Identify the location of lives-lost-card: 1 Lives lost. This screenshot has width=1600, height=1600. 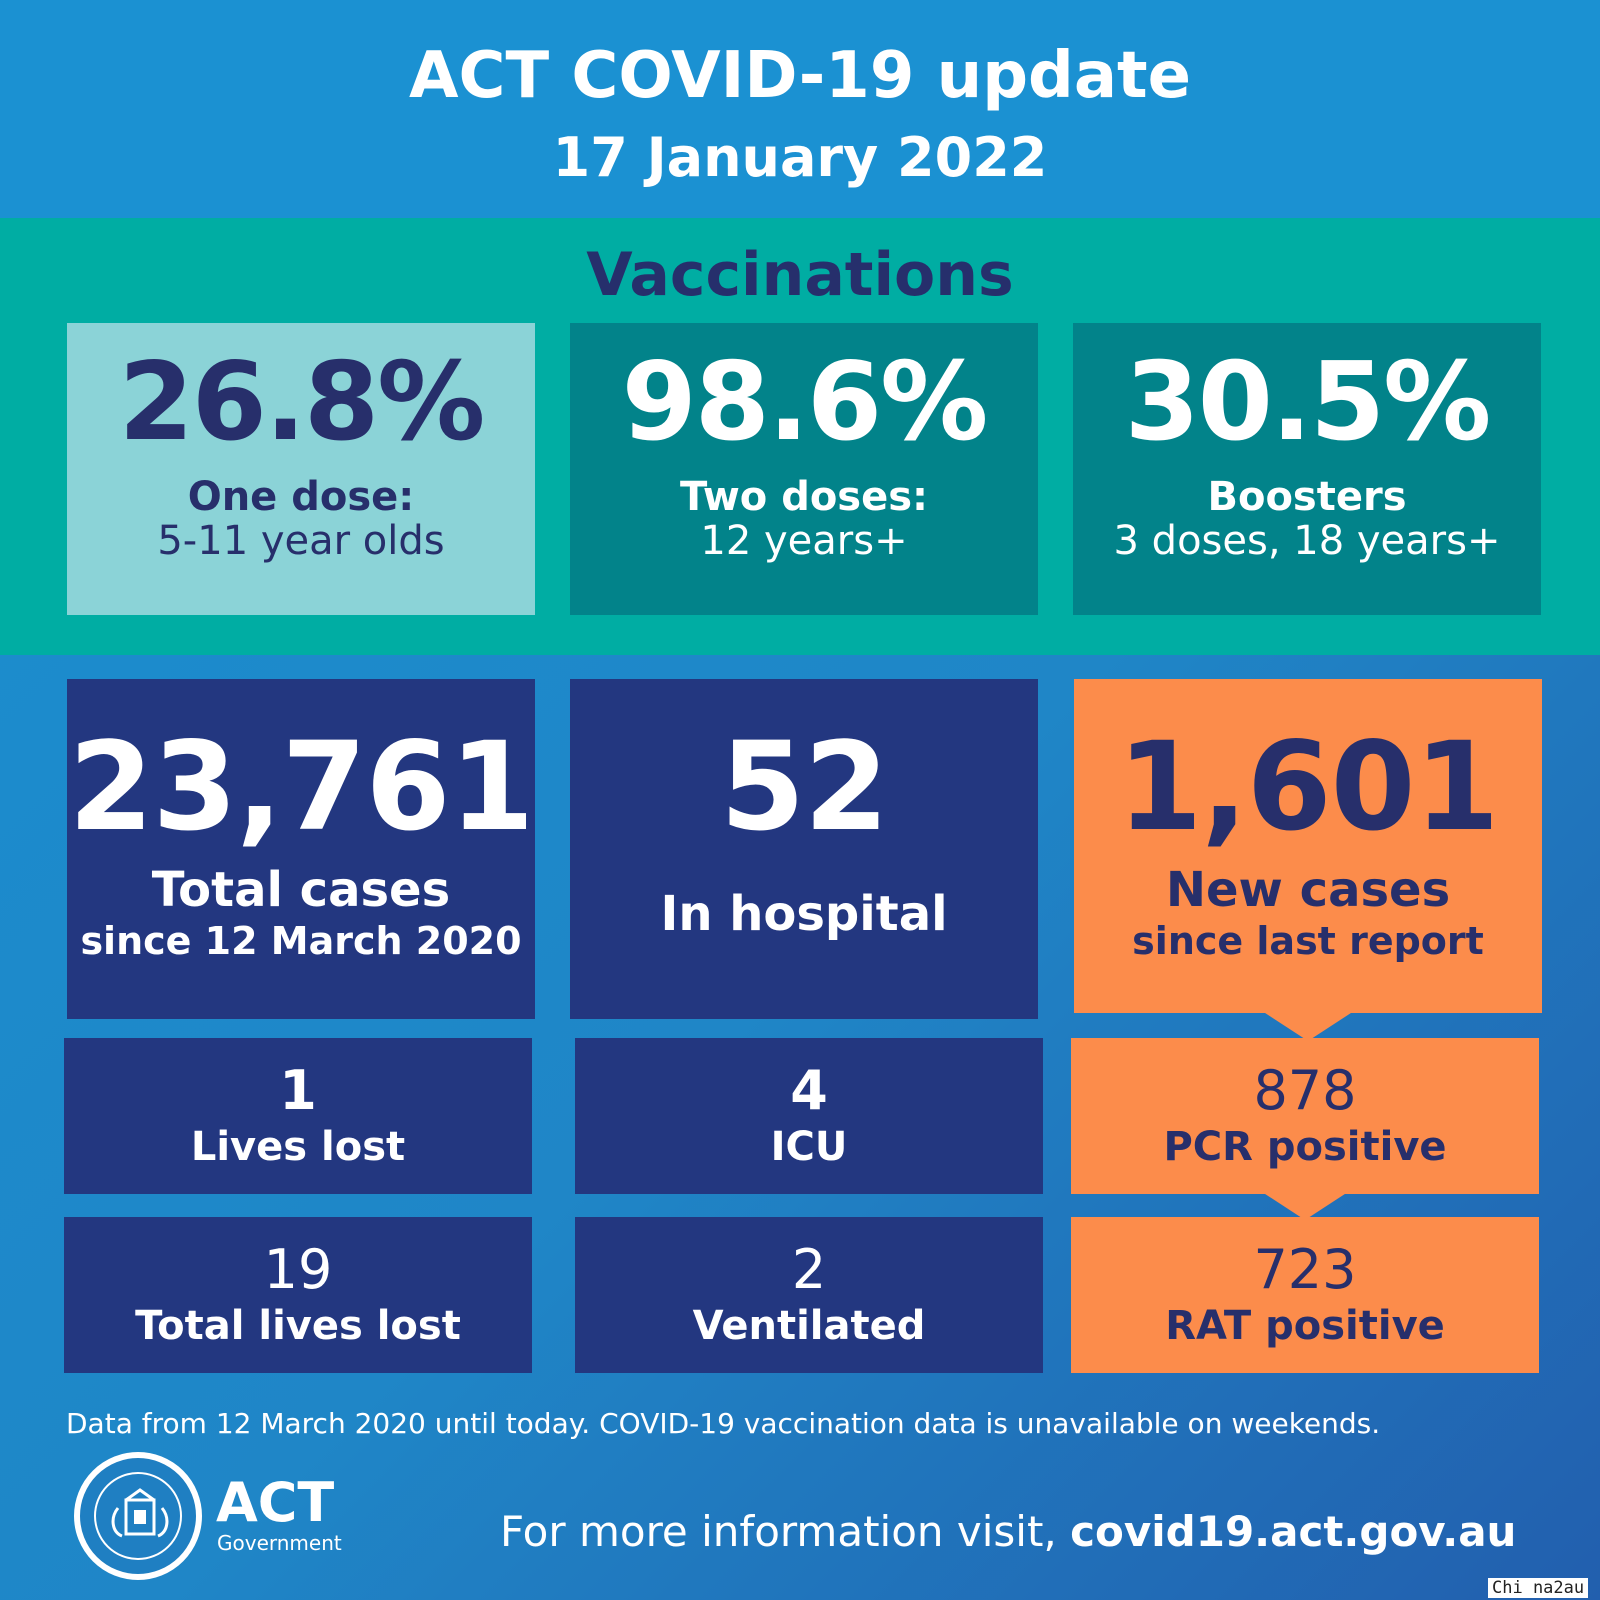
(298, 1116).